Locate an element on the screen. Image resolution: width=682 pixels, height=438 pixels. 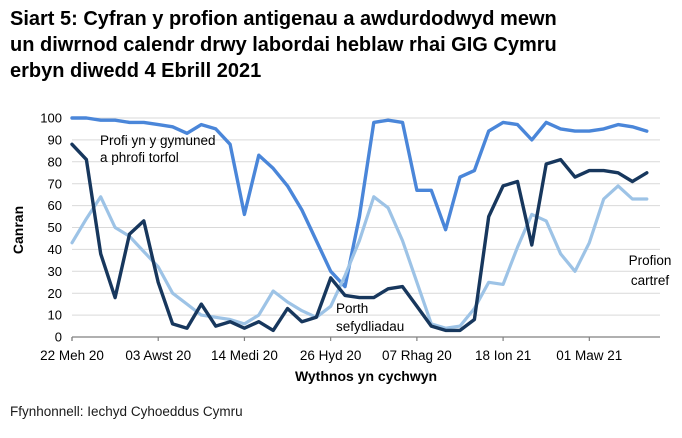
y-tick-label-10: 10 is located at coordinates (55, 315).